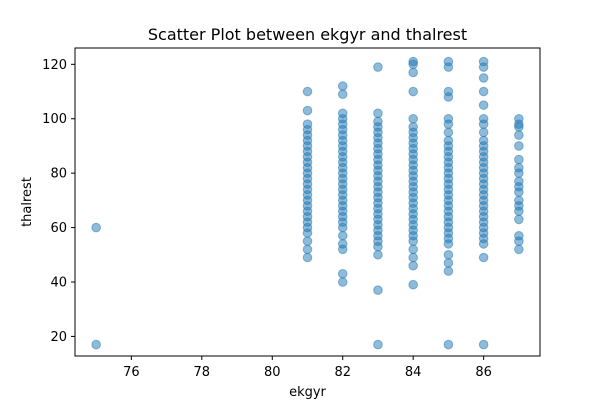 Image resolution: width=600 pixels, height=404 pixels. I want to click on y-tick-label: 80, so click(58, 174).